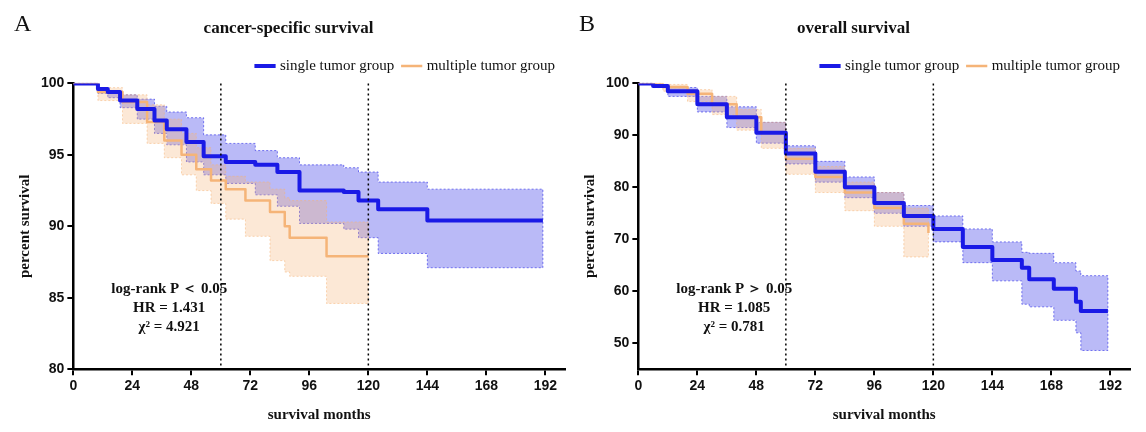 Image resolution: width=1146 pixels, height=432 pixels. I want to click on chart-title: cancer-specific survival, so click(288, 27).